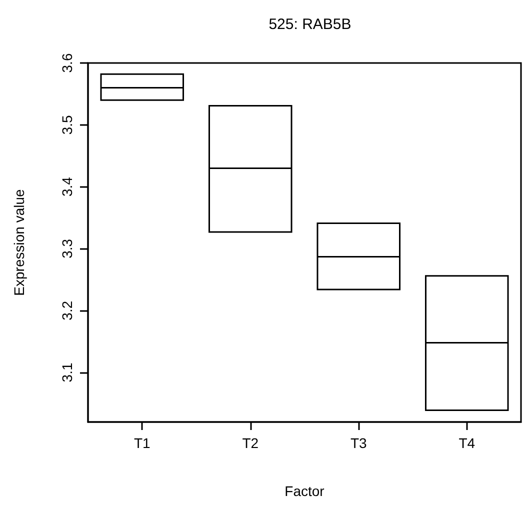 The height and width of the screenshot is (522, 527). I want to click on y-tick-label: 3.3, so click(67, 248).